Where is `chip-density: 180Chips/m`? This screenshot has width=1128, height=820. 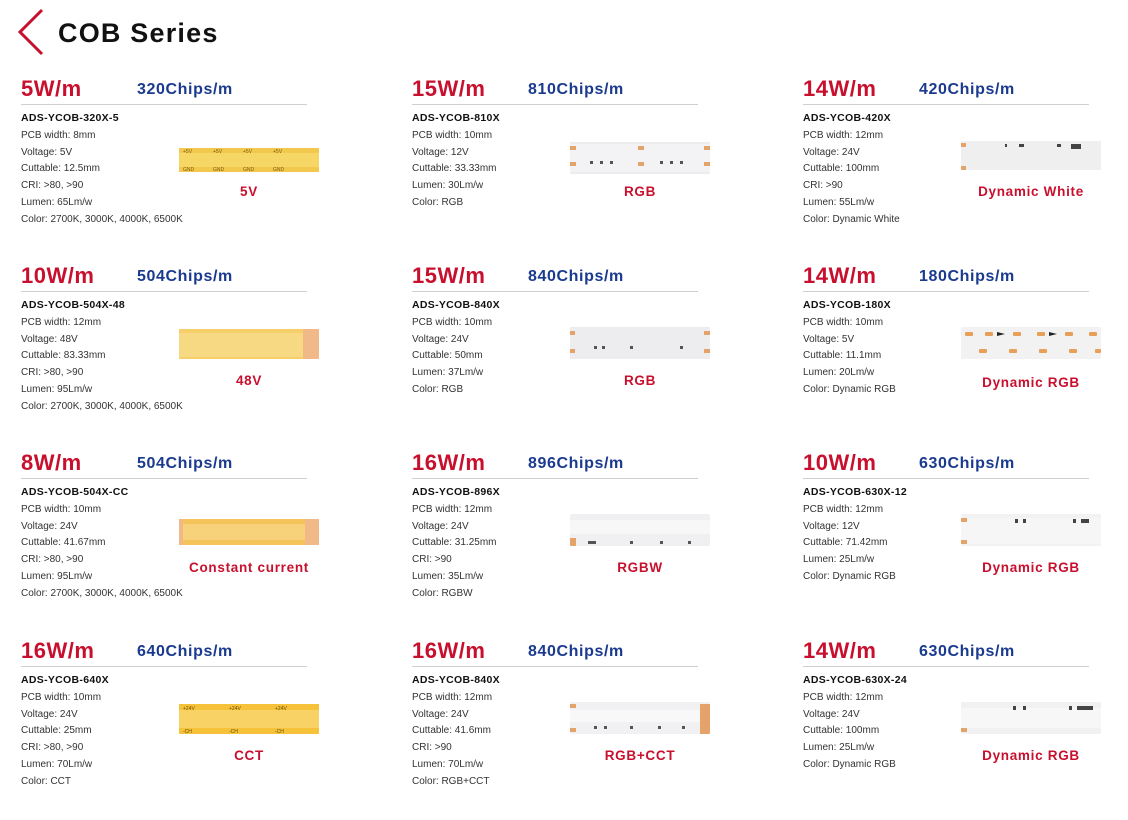
chip-density: 180Chips/m is located at coordinates (967, 276).